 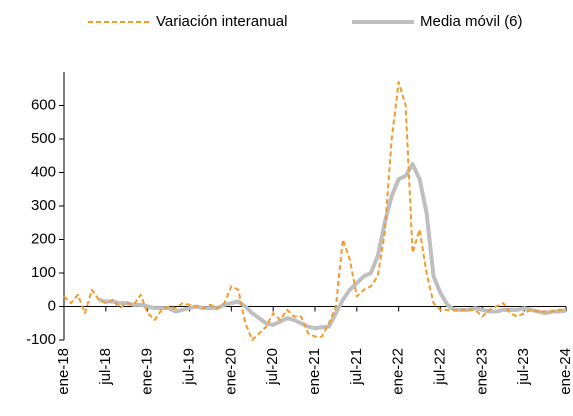 What do you see at coordinates (272, 367) in the screenshot?
I see `x-tick-label: jul-20` at bounding box center [272, 367].